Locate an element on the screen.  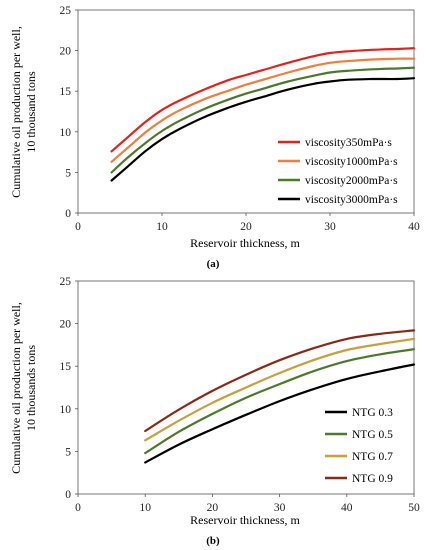
chart-b-legend-label: NTG 0.7 is located at coordinates (372, 457).